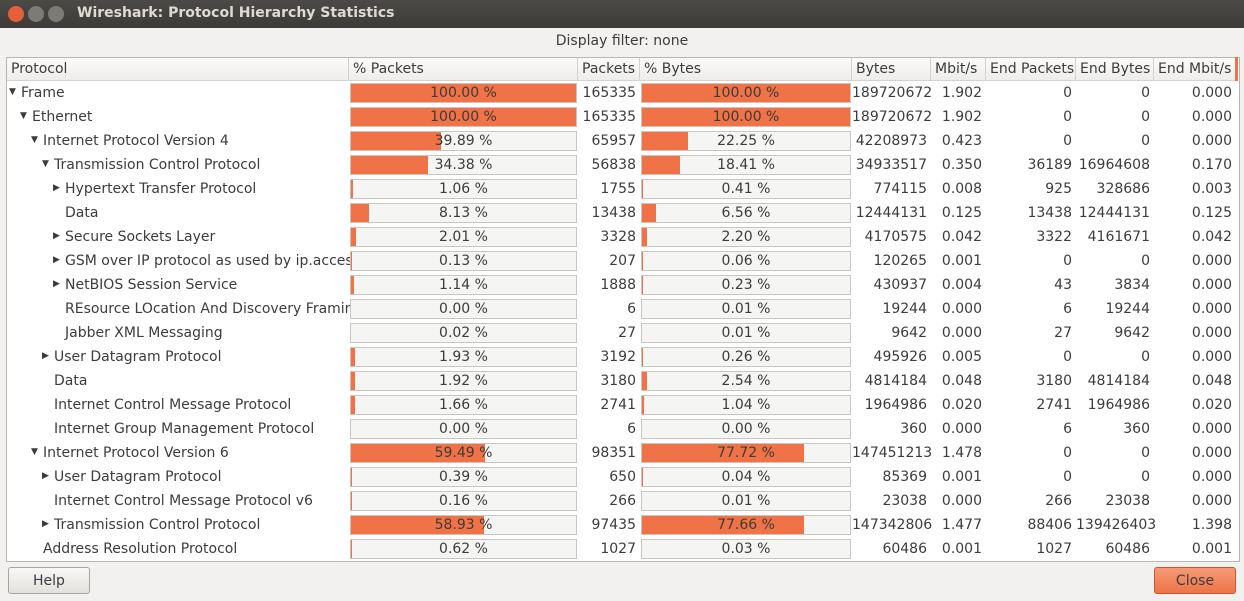 This screenshot has height=601, width=1244. Describe the element at coordinates (161, 189) in the screenshot. I see `protocol-name: Hypertext Transfer Protocol` at that location.